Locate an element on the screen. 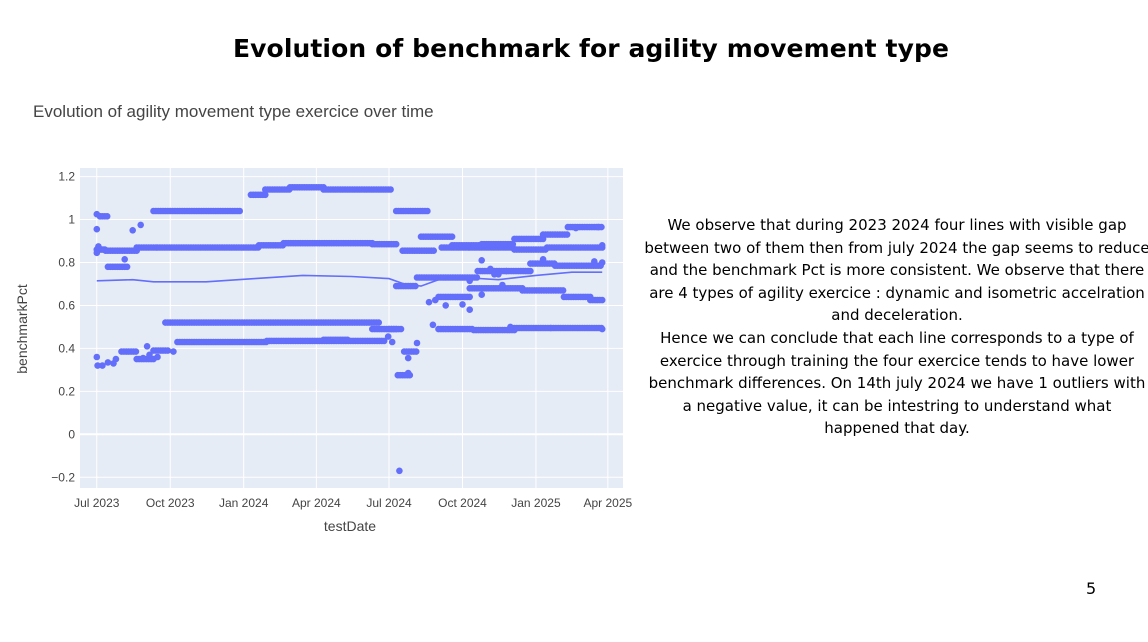 Image resolution: width=1148 pixels, height=642 pixels. y-tick-label: 0.8 is located at coordinates (66, 262).